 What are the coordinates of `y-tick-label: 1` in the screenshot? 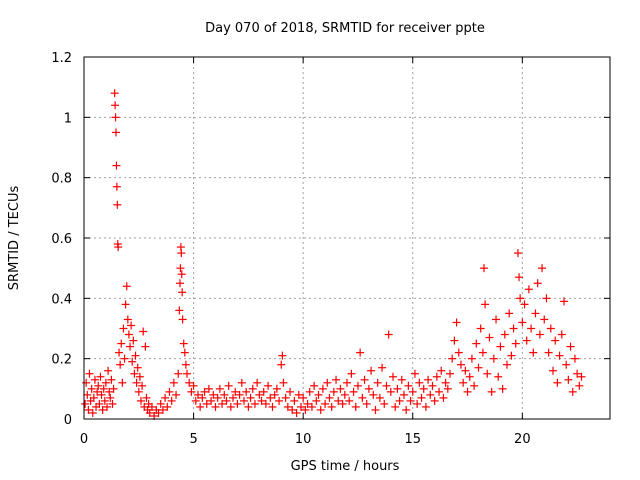 It's located at (68, 118).